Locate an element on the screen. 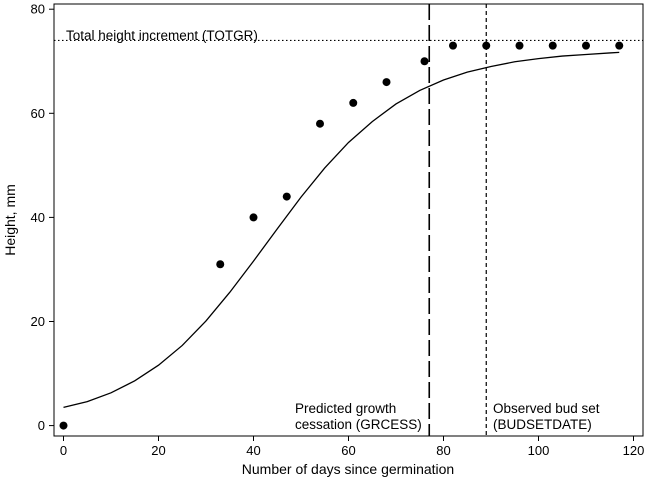  y-tick-label: 20 is located at coordinates (38, 321).